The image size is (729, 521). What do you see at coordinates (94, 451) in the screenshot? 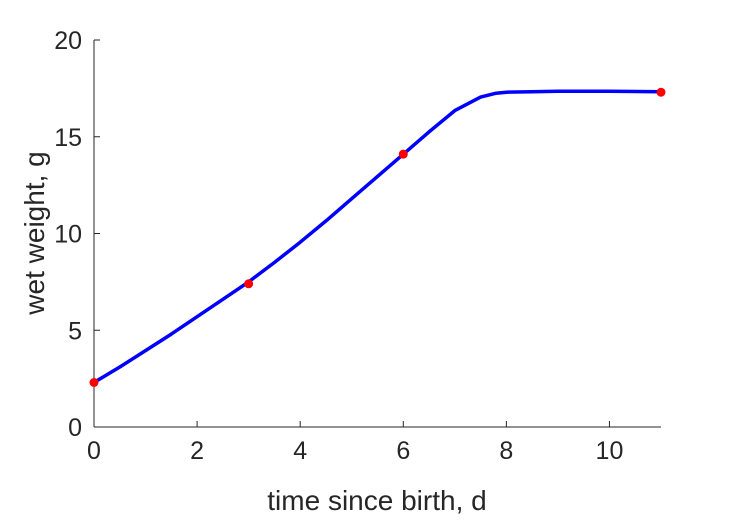
I see `x-tick-label: 0` at bounding box center [94, 451].